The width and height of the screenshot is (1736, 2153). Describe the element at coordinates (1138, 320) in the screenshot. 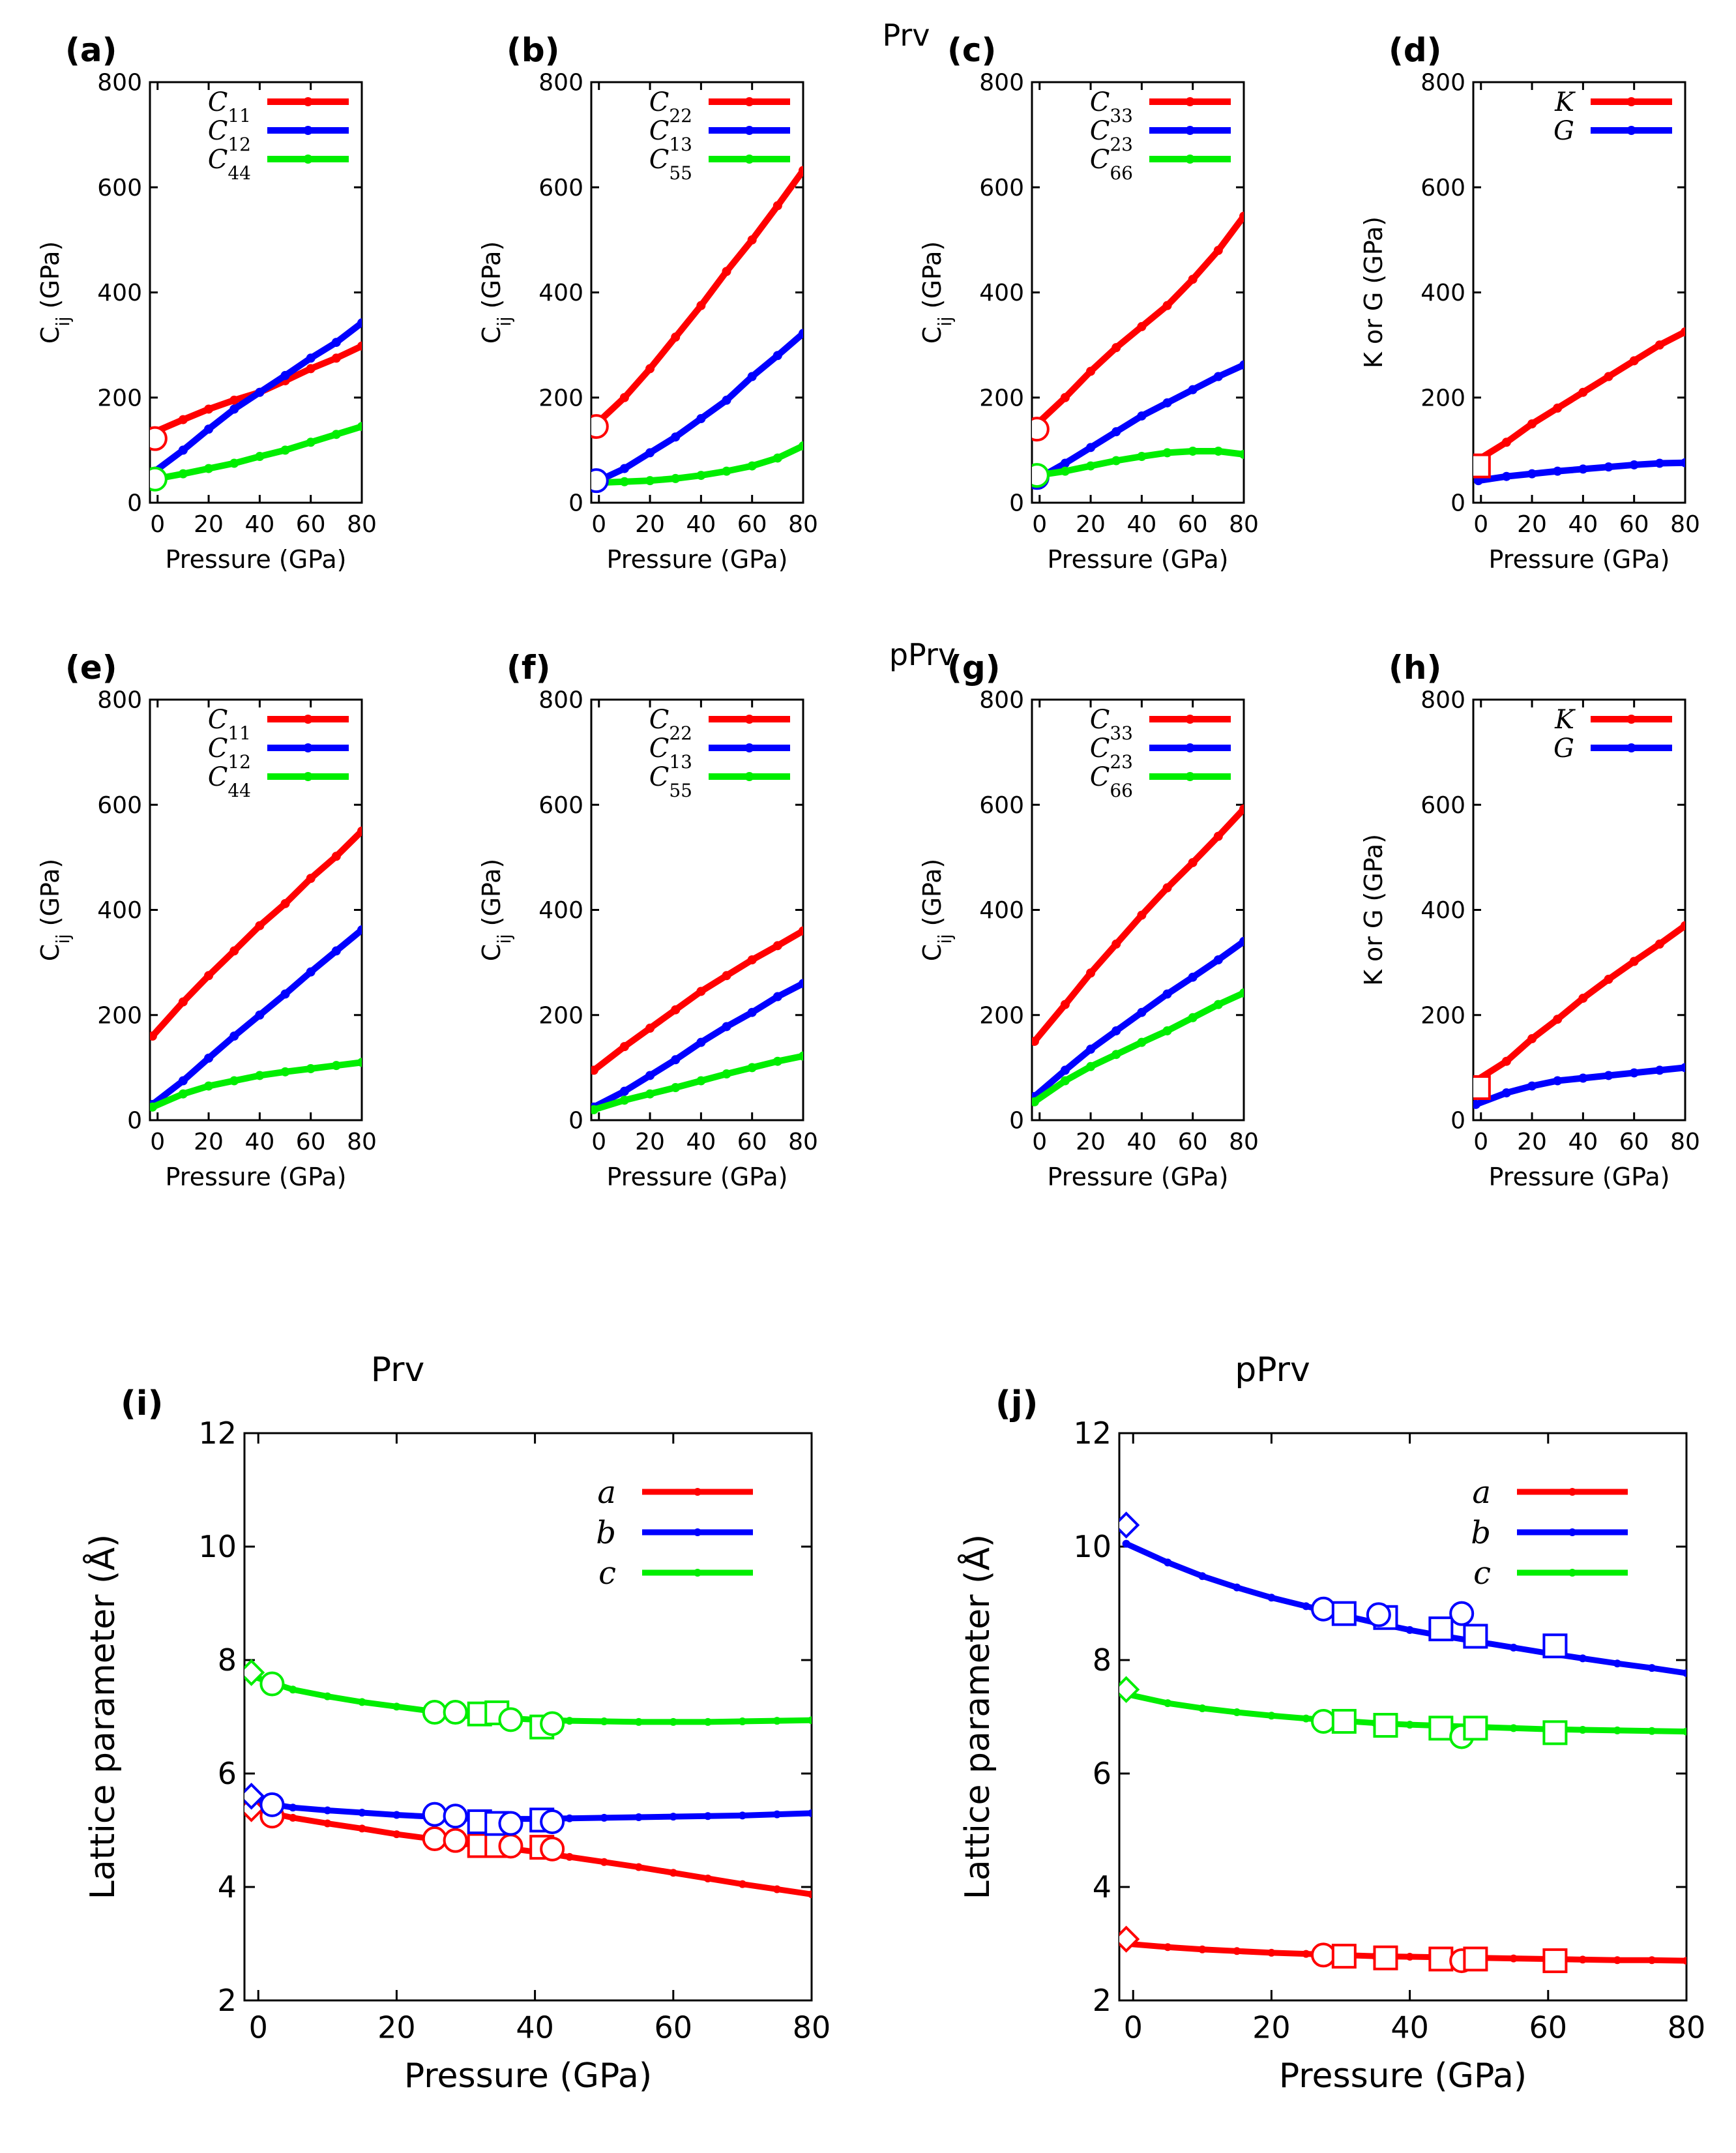

I see `series-line-C33` at that location.